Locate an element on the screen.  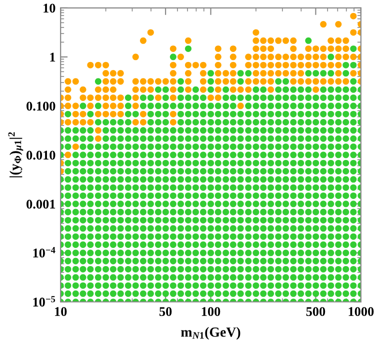
y-tick-label: 10$^{−4}$ is located at coordinates (44, 252).